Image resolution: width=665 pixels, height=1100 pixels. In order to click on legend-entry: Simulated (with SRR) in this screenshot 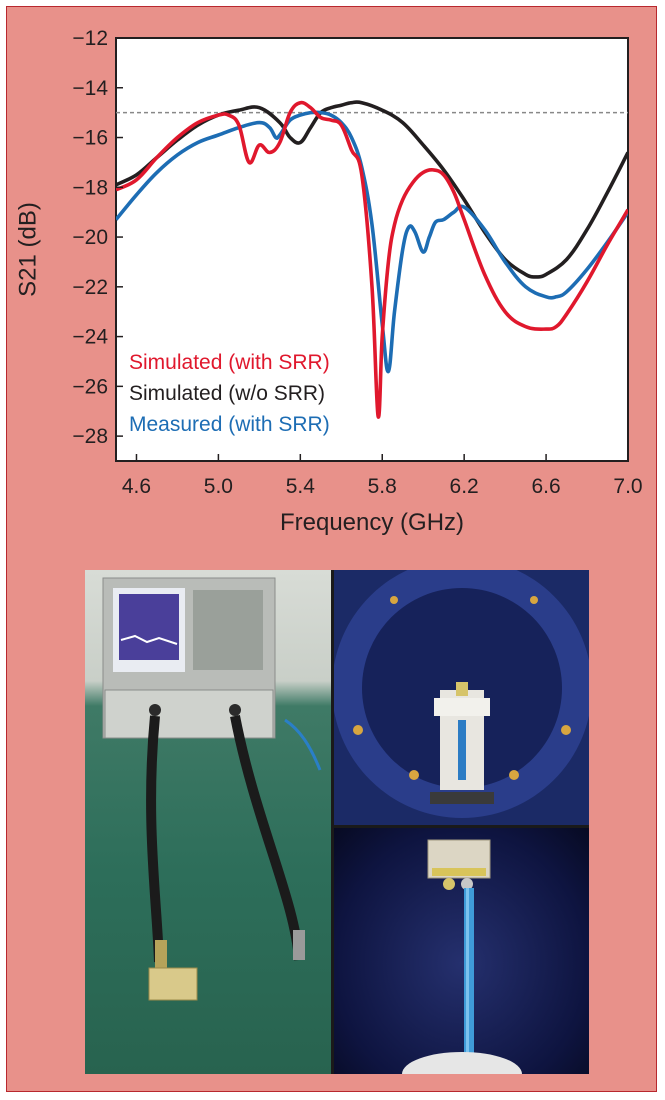, I will do `click(229, 362)`.